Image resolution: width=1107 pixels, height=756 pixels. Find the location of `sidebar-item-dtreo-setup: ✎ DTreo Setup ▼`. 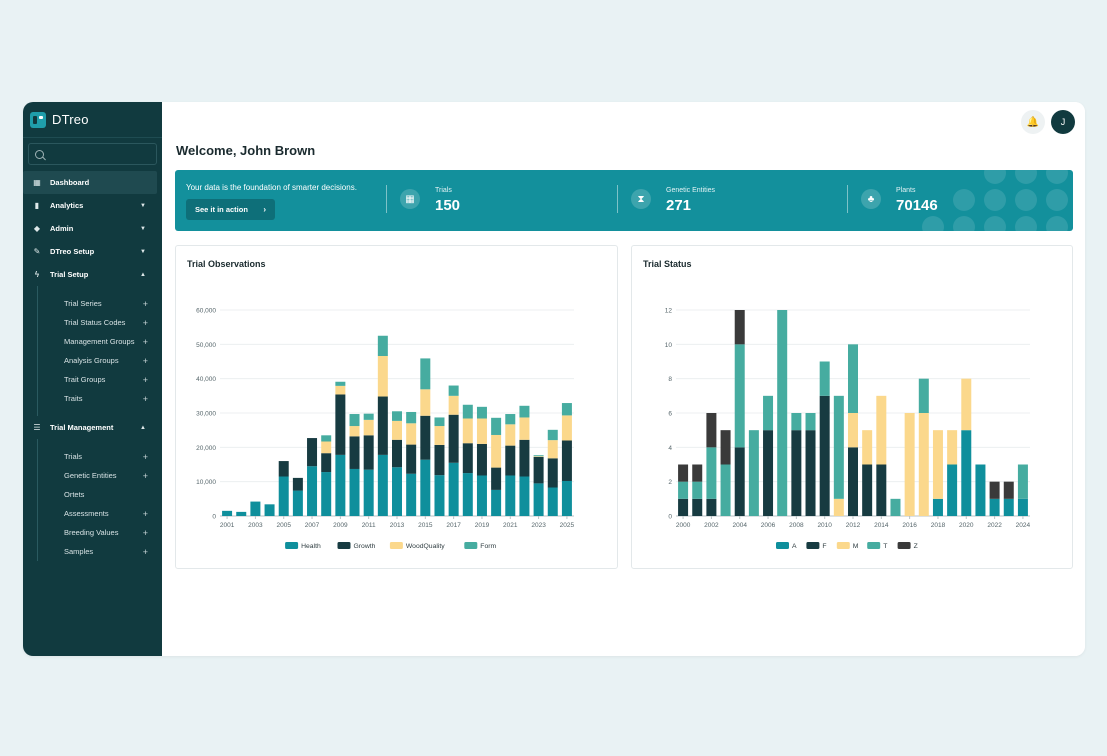

sidebar-item-dtreo-setup: ✎ DTreo Setup ▼ is located at coordinates (92, 251).